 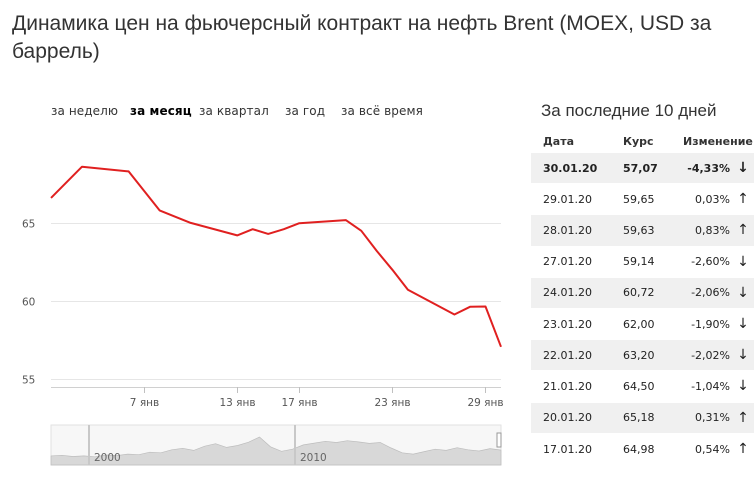 I want to click on cell-change: 0,03%, so click(x=712, y=199).